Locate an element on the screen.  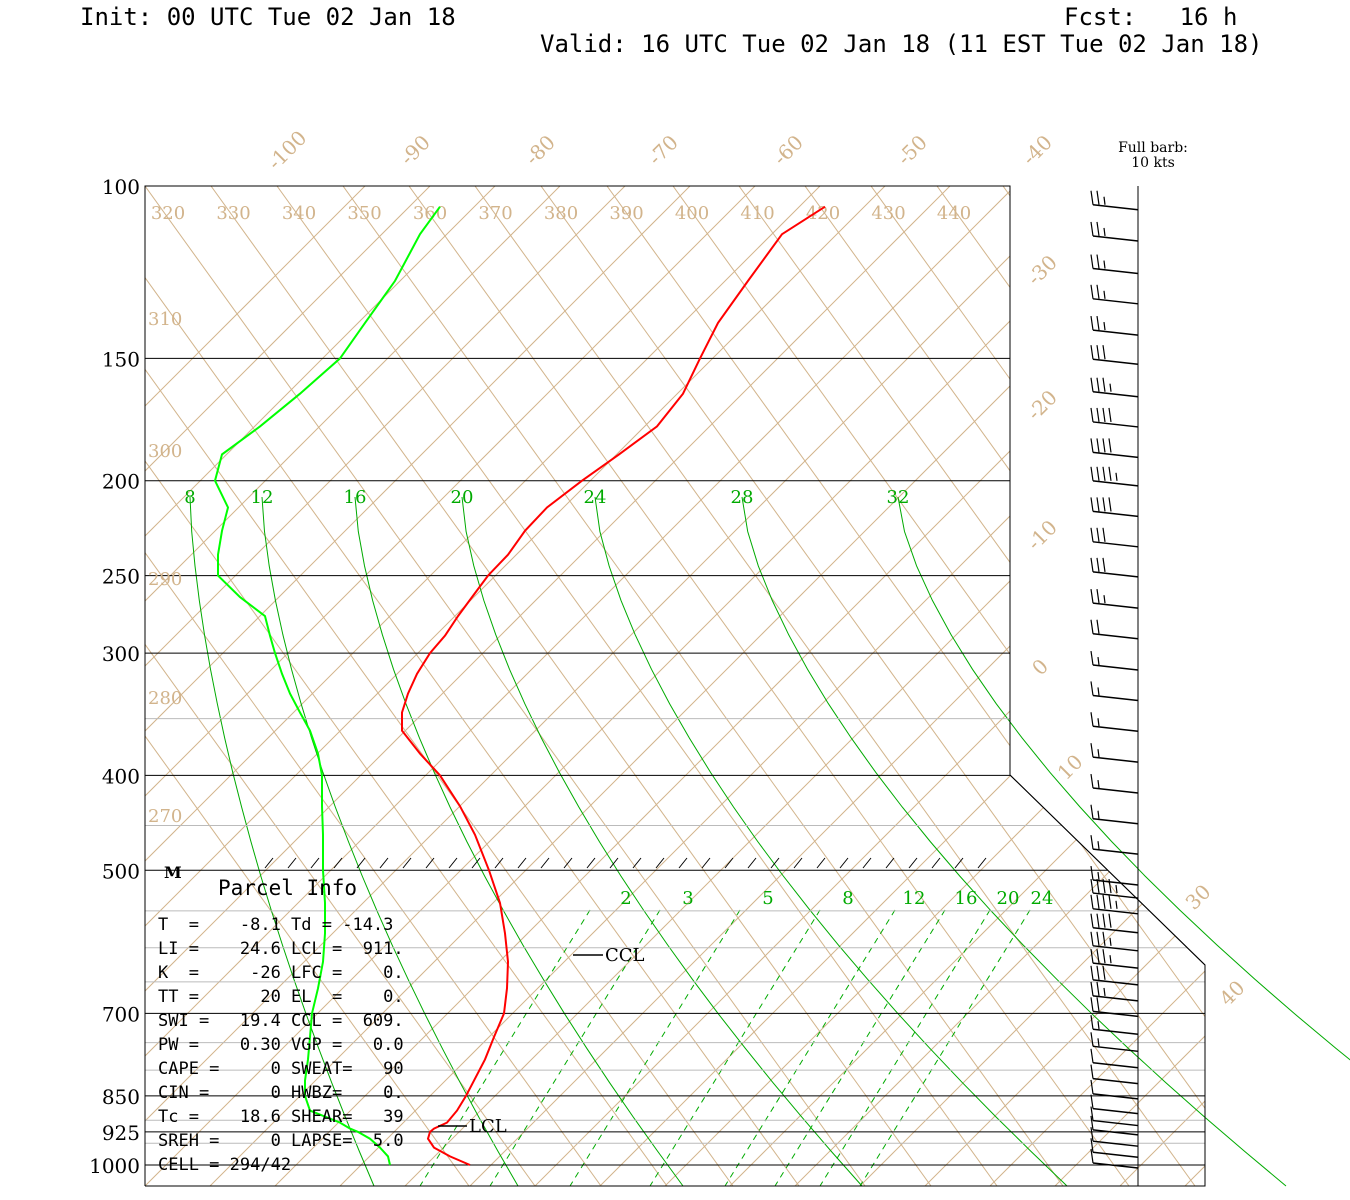
isotherm-label: -80 is located at coordinates (540, 150).